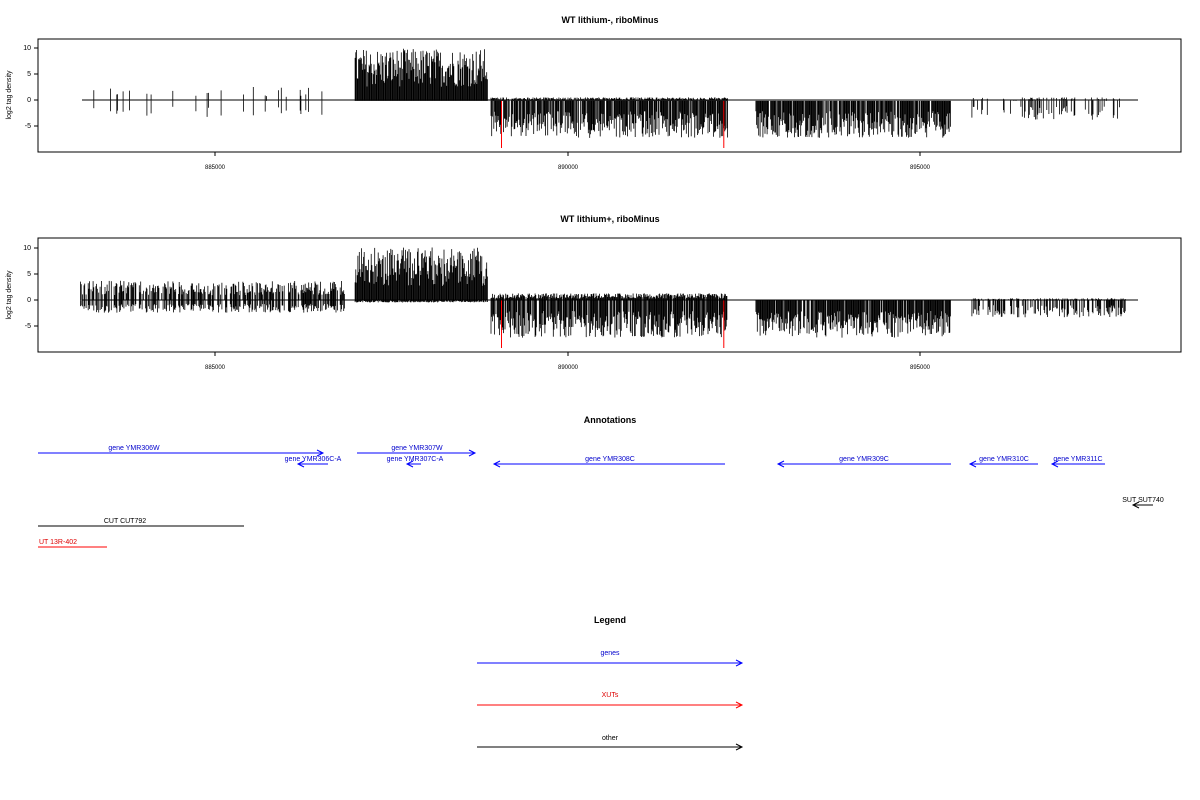  Describe the element at coordinates (609, 219) in the screenshot. I see `panel-title: WT lithium+, riboMinus` at that location.